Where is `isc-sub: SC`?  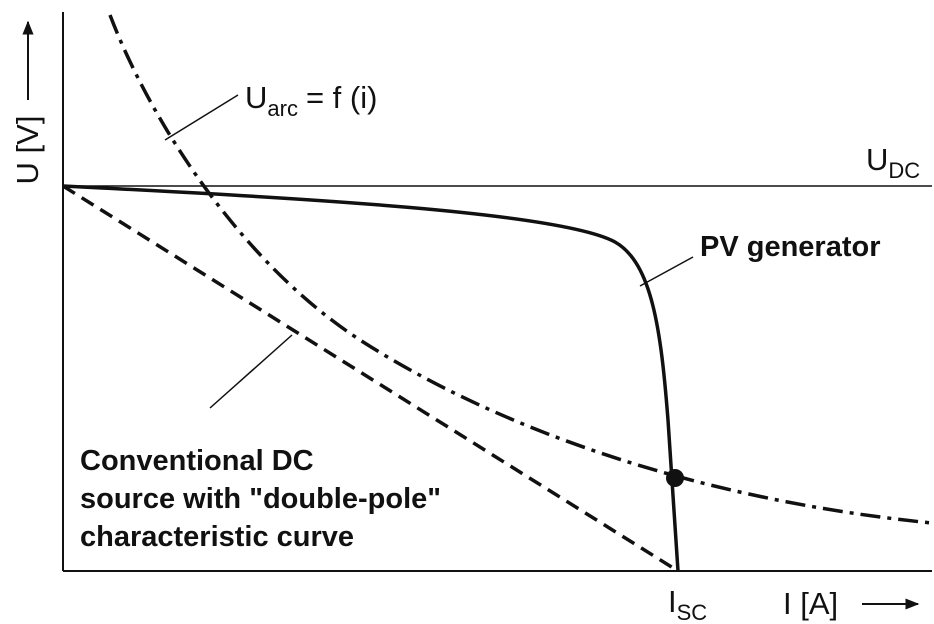 isc-sub: SC is located at coordinates (692, 612).